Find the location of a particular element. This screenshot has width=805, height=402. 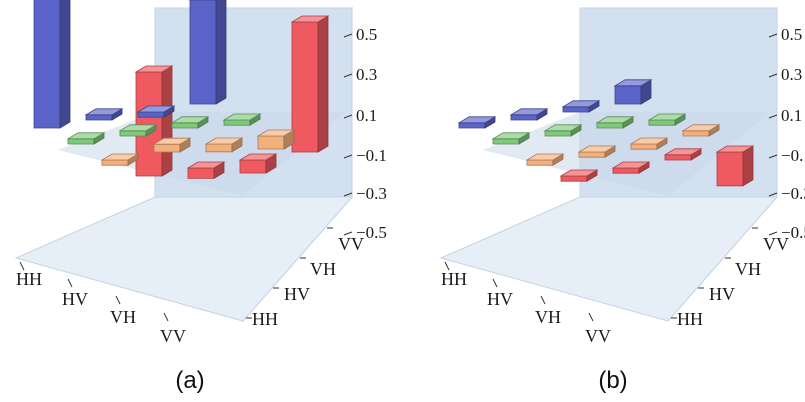

bar-VH-VH is located at coordinates (649, 143).